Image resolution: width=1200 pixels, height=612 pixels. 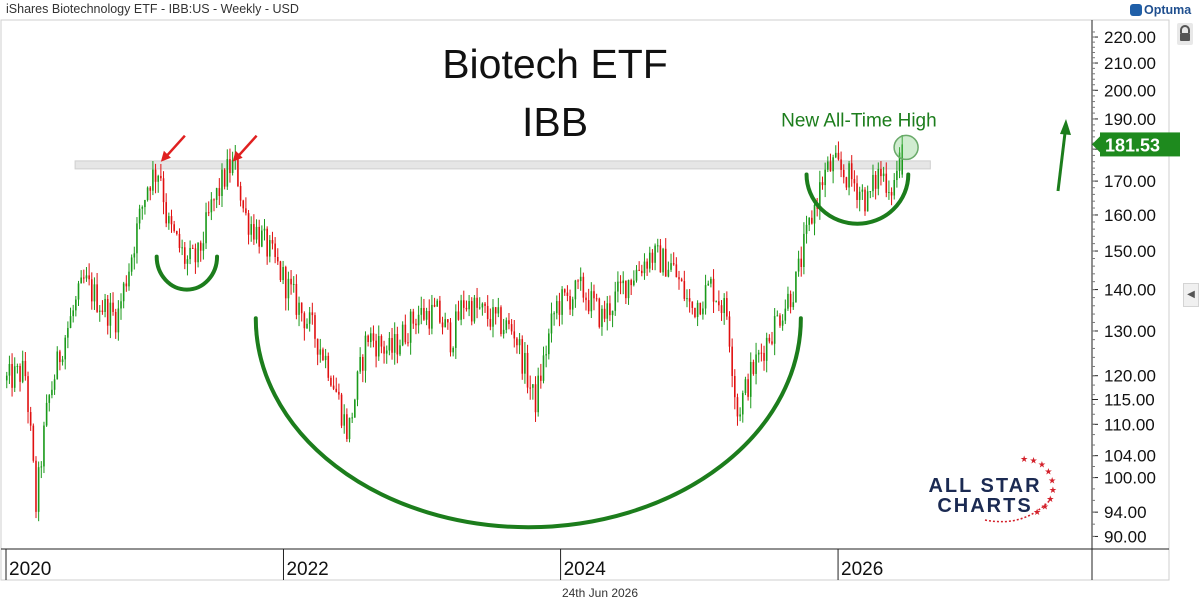 What do you see at coordinates (1191, 295) in the screenshot?
I see `chevron-left-icon: ◀` at bounding box center [1191, 295].